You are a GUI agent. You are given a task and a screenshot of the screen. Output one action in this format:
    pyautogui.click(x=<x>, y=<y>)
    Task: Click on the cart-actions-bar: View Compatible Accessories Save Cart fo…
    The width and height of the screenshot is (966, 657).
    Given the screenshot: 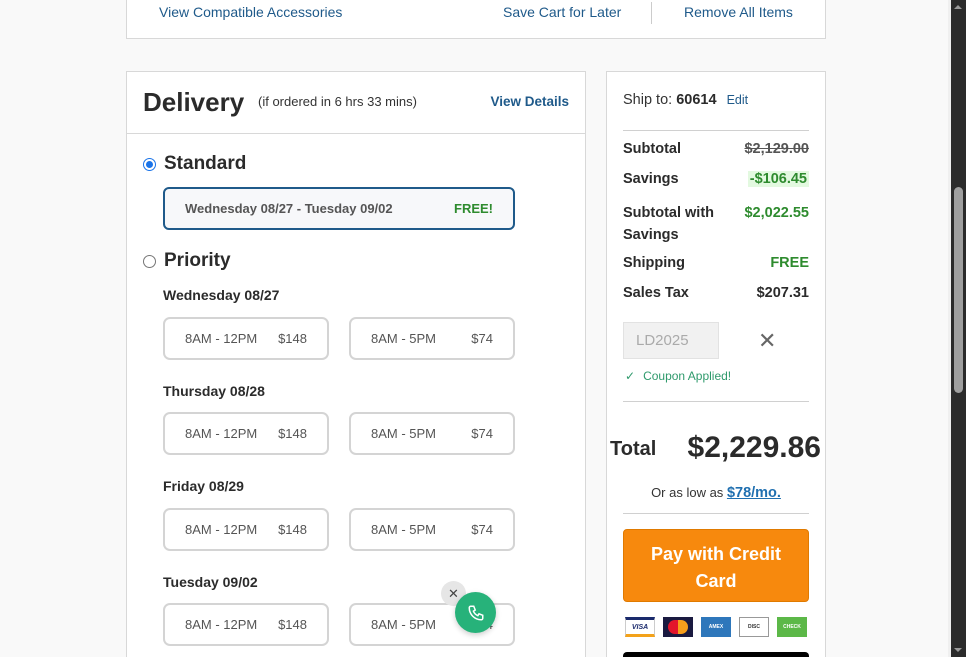 What is the action you would take?
    pyautogui.click(x=476, y=19)
    